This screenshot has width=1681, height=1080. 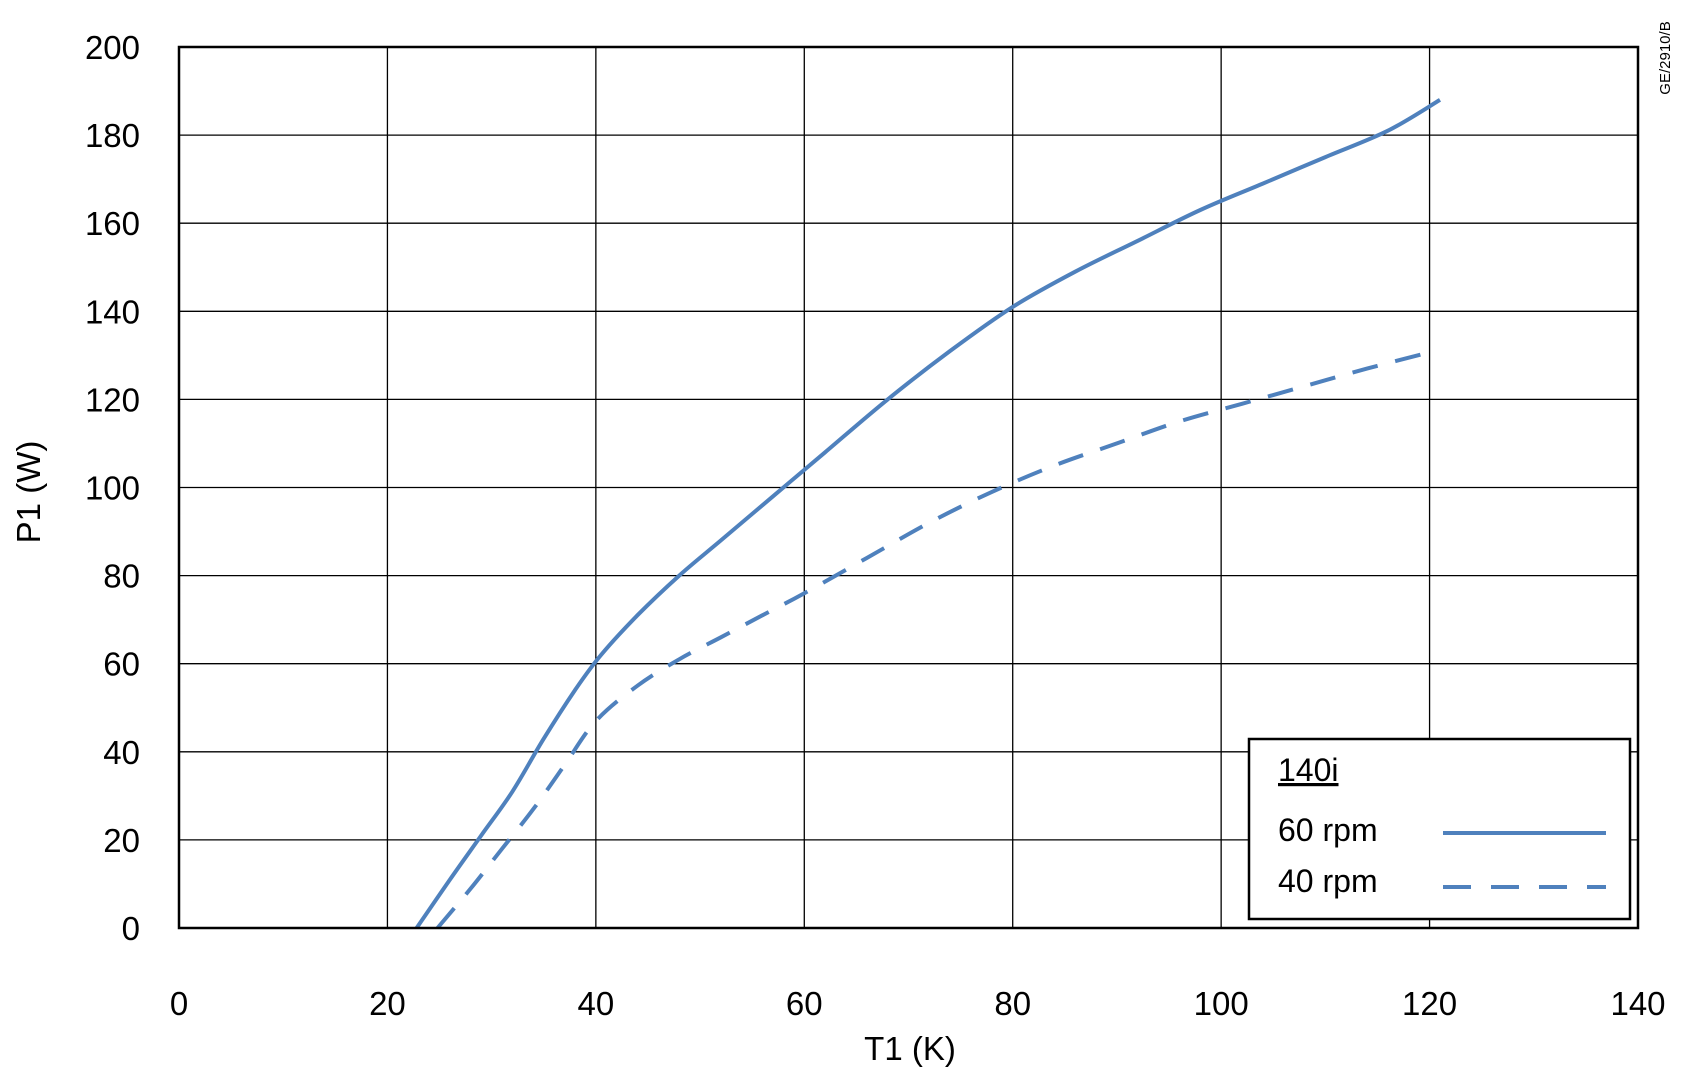 What do you see at coordinates (112, 223) in the screenshot?
I see `y-tick-label: 160` at bounding box center [112, 223].